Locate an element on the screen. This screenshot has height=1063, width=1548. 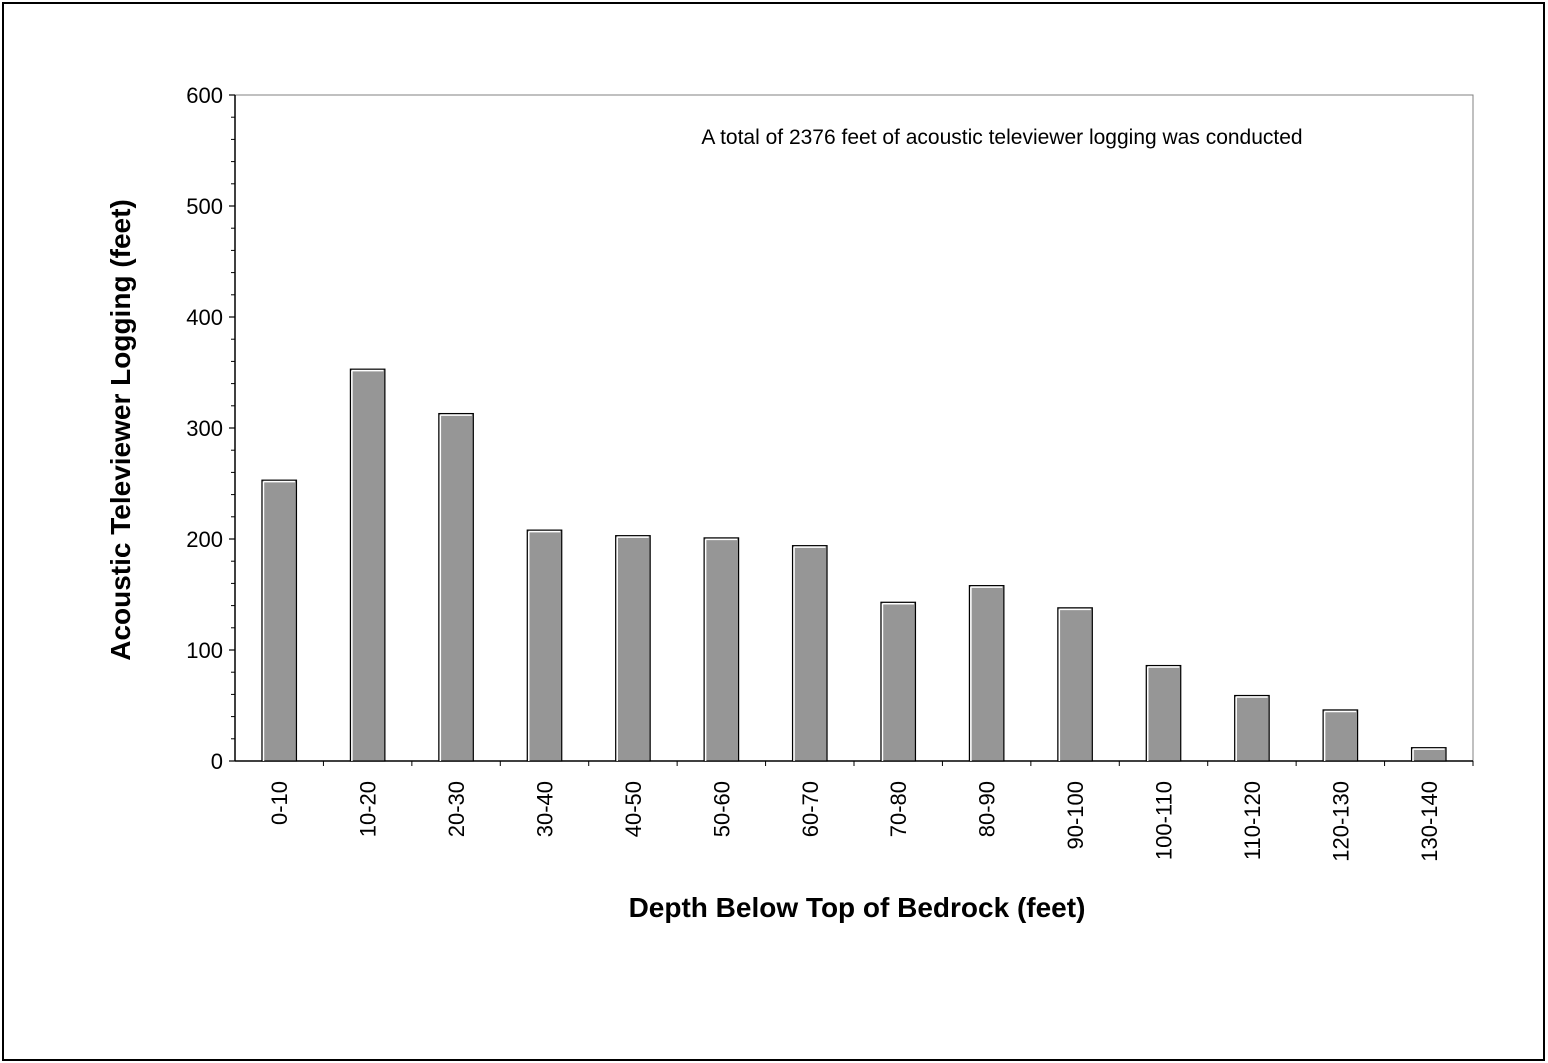
x-tick-label: 80-90 is located at coordinates (987, 809).